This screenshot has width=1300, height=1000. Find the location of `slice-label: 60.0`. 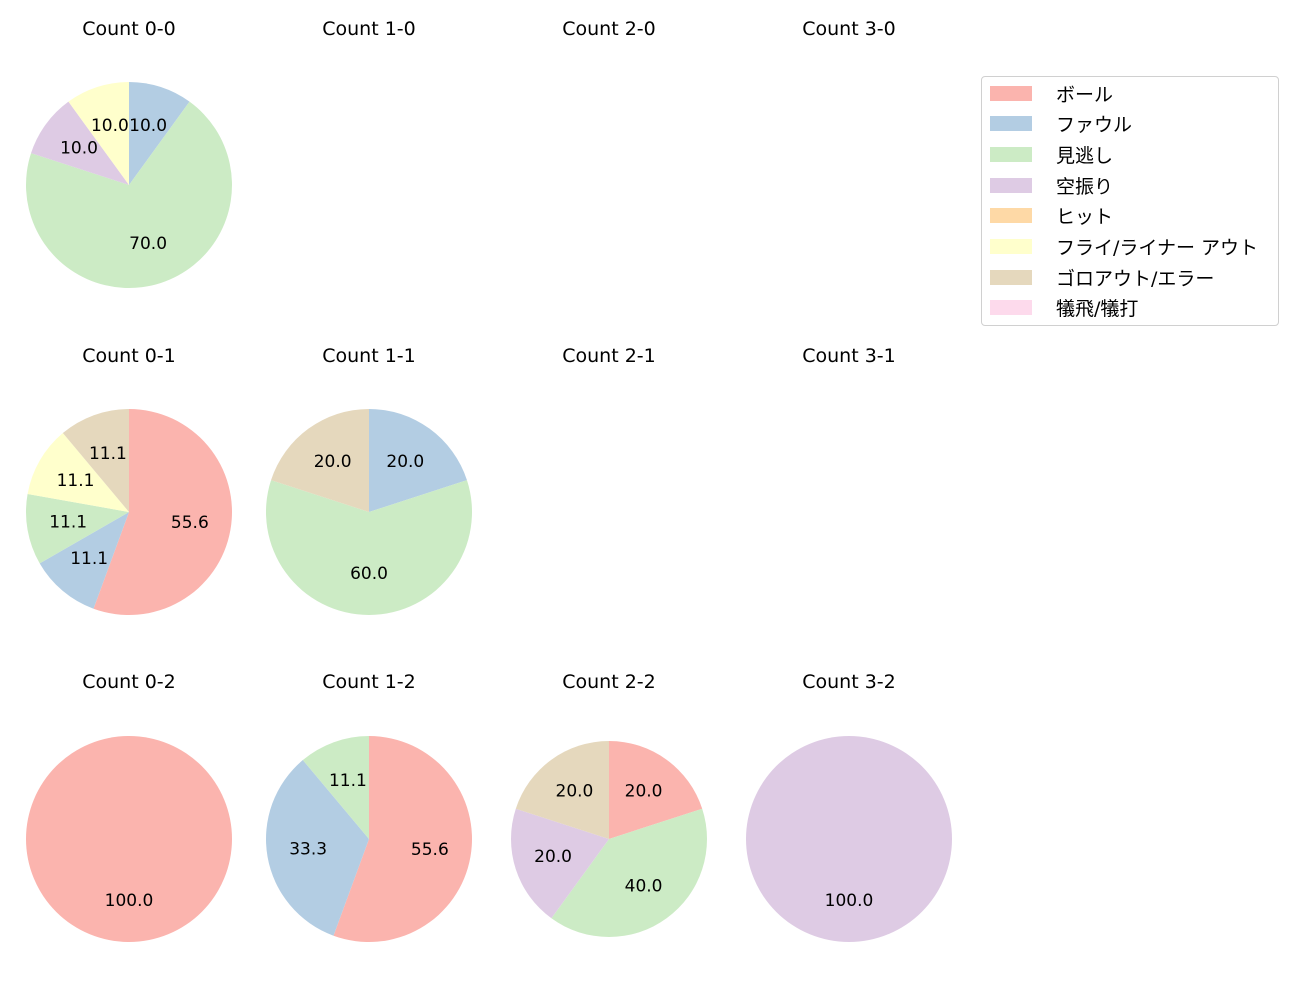

slice-label: 60.0 is located at coordinates (369, 574).